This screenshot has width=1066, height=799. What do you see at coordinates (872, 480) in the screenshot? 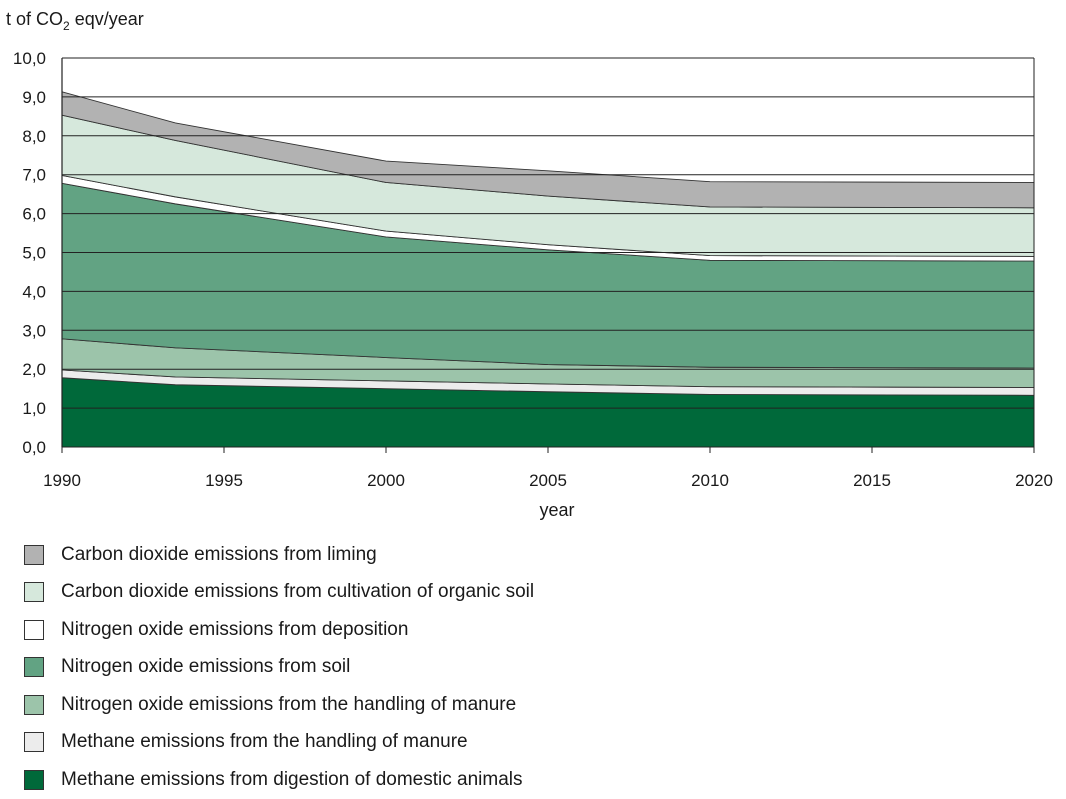
I see `x-tick-label: 2015` at bounding box center [872, 480].